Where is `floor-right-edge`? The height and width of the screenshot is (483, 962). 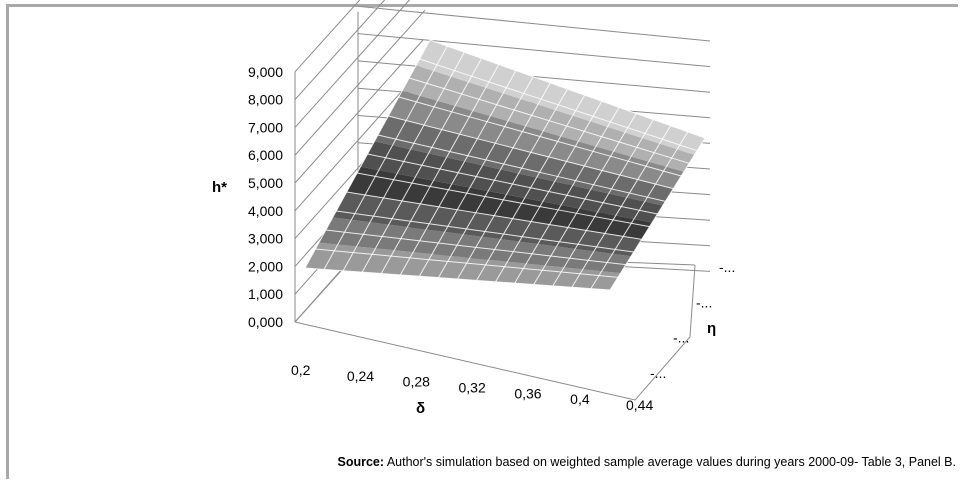
floor-right-edge is located at coordinates (692, 301).